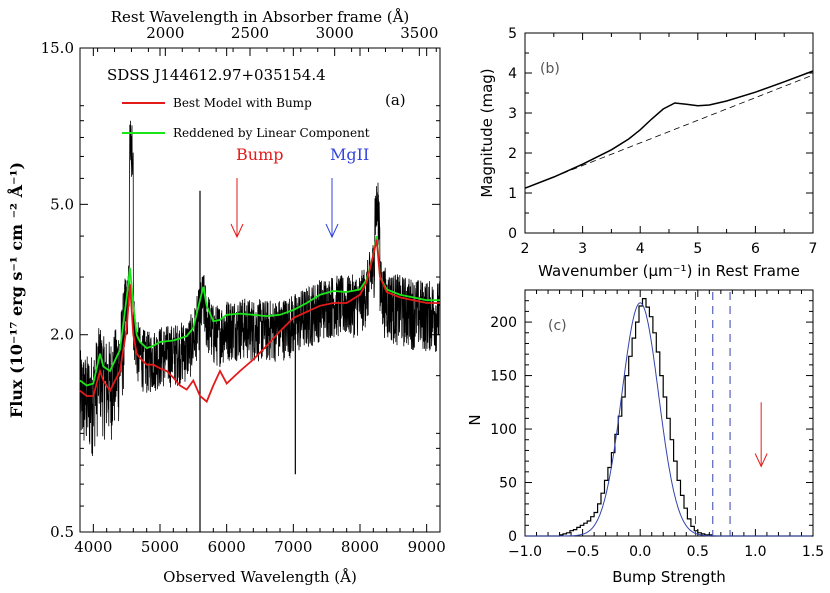 The image size is (830, 593). What do you see at coordinates (640, 552) in the screenshot?
I see `x-tick-label: 0.0` at bounding box center [640, 552].